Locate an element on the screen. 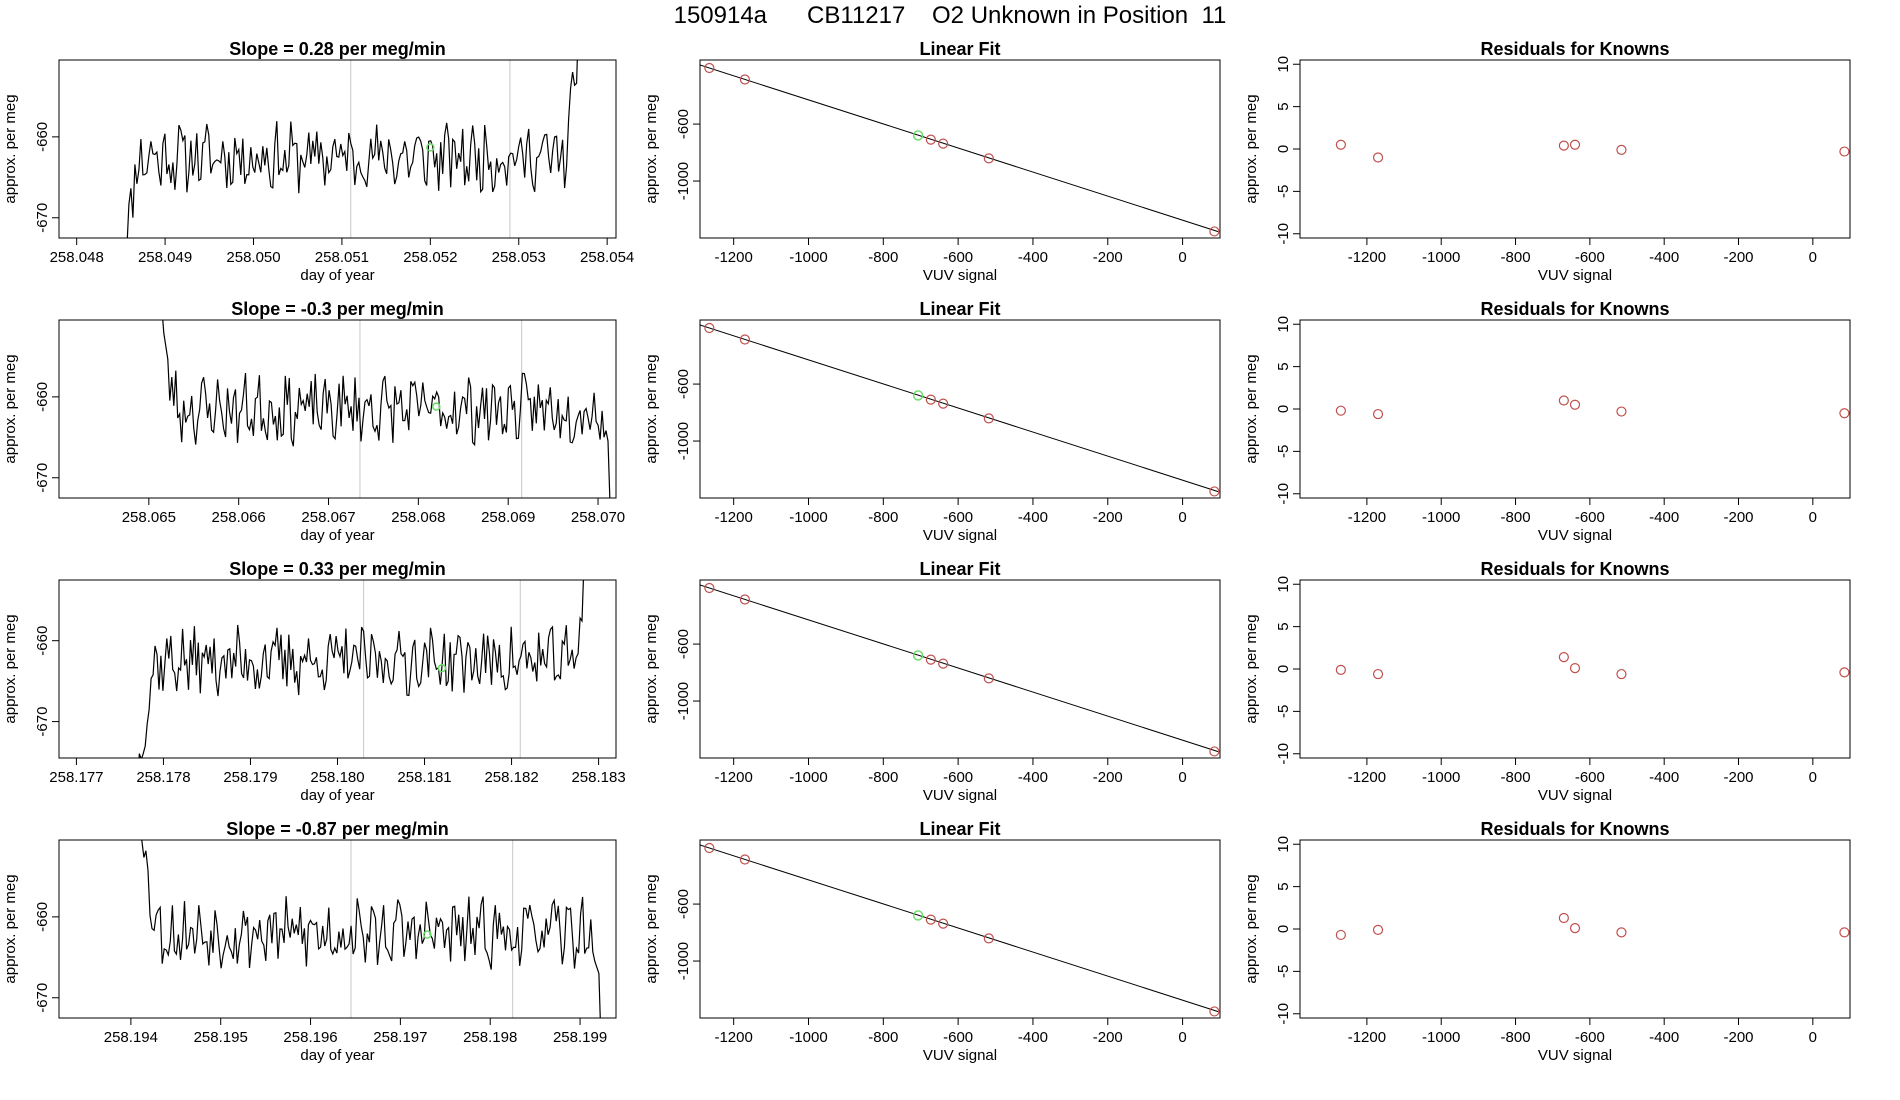 Image resolution: width=1900 pixels, height=1100 pixels. x-tick-label: 258.067 is located at coordinates (328, 517).